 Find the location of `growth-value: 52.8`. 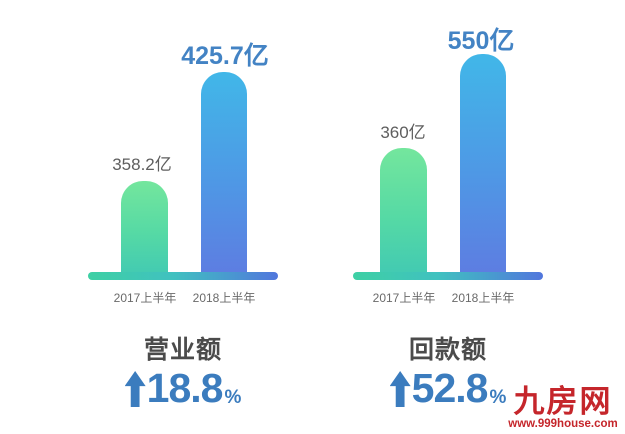

growth-value: 52.8 is located at coordinates (450, 388).